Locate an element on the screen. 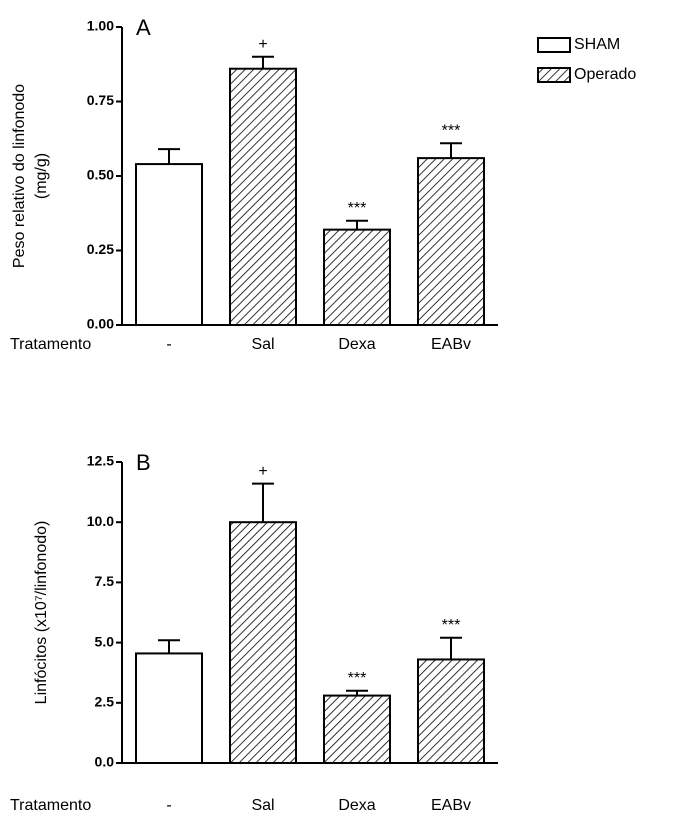 The height and width of the screenshot is (821, 678). legend-label: SHAM is located at coordinates (597, 44).